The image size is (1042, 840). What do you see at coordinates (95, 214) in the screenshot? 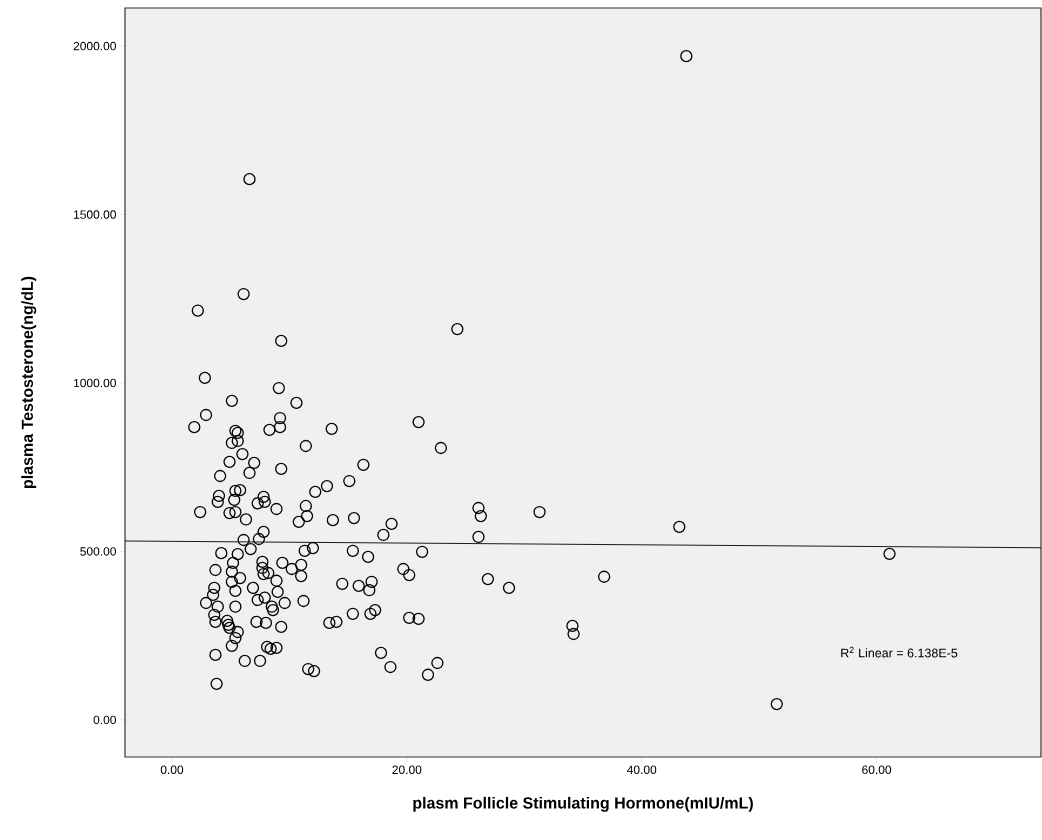
I see `y-tick-label: 1500.00` at bounding box center [95, 214].